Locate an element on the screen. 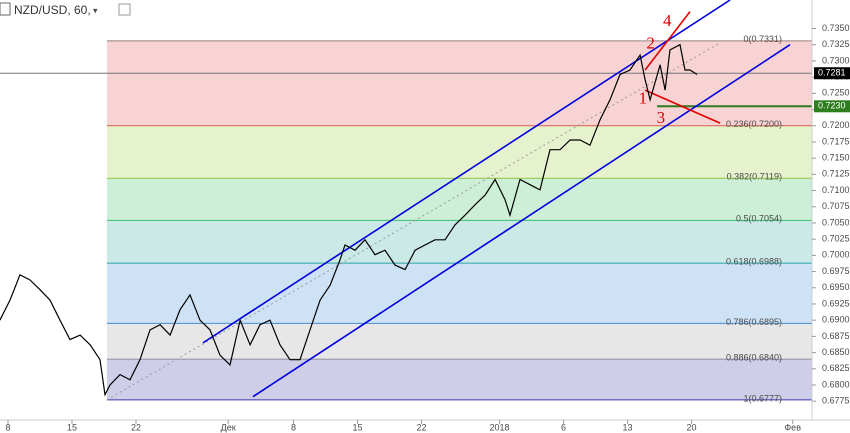 The height and width of the screenshot is (433, 850). y-tick-label: 0.7200 is located at coordinates (836, 125).